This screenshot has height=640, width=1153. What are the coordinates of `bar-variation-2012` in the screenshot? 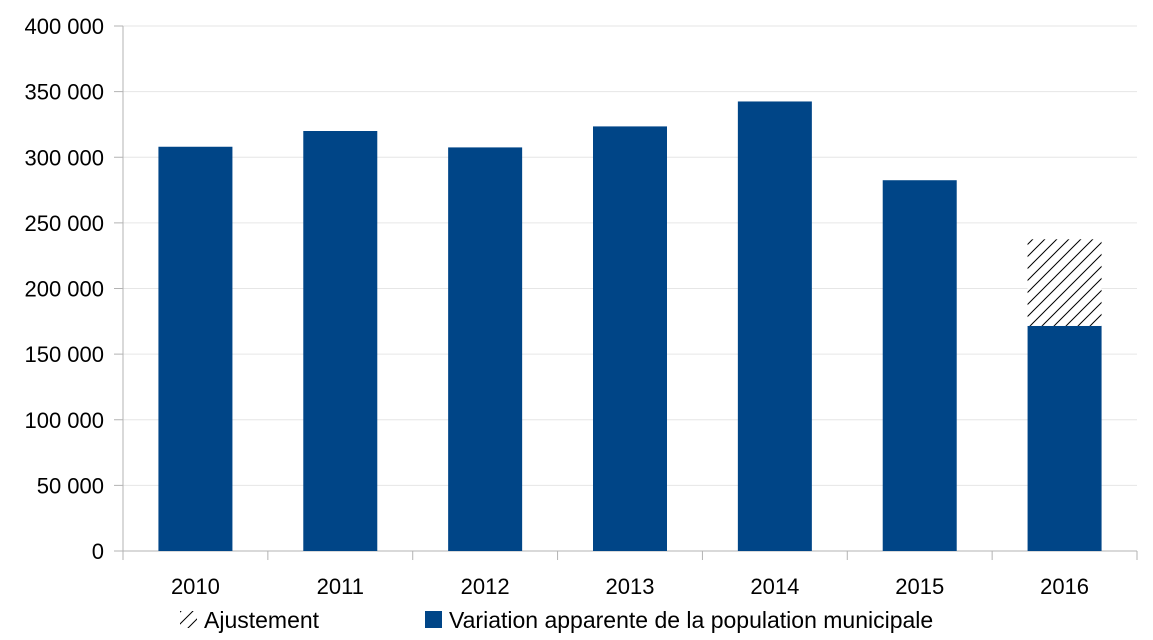 It's located at (485, 349).